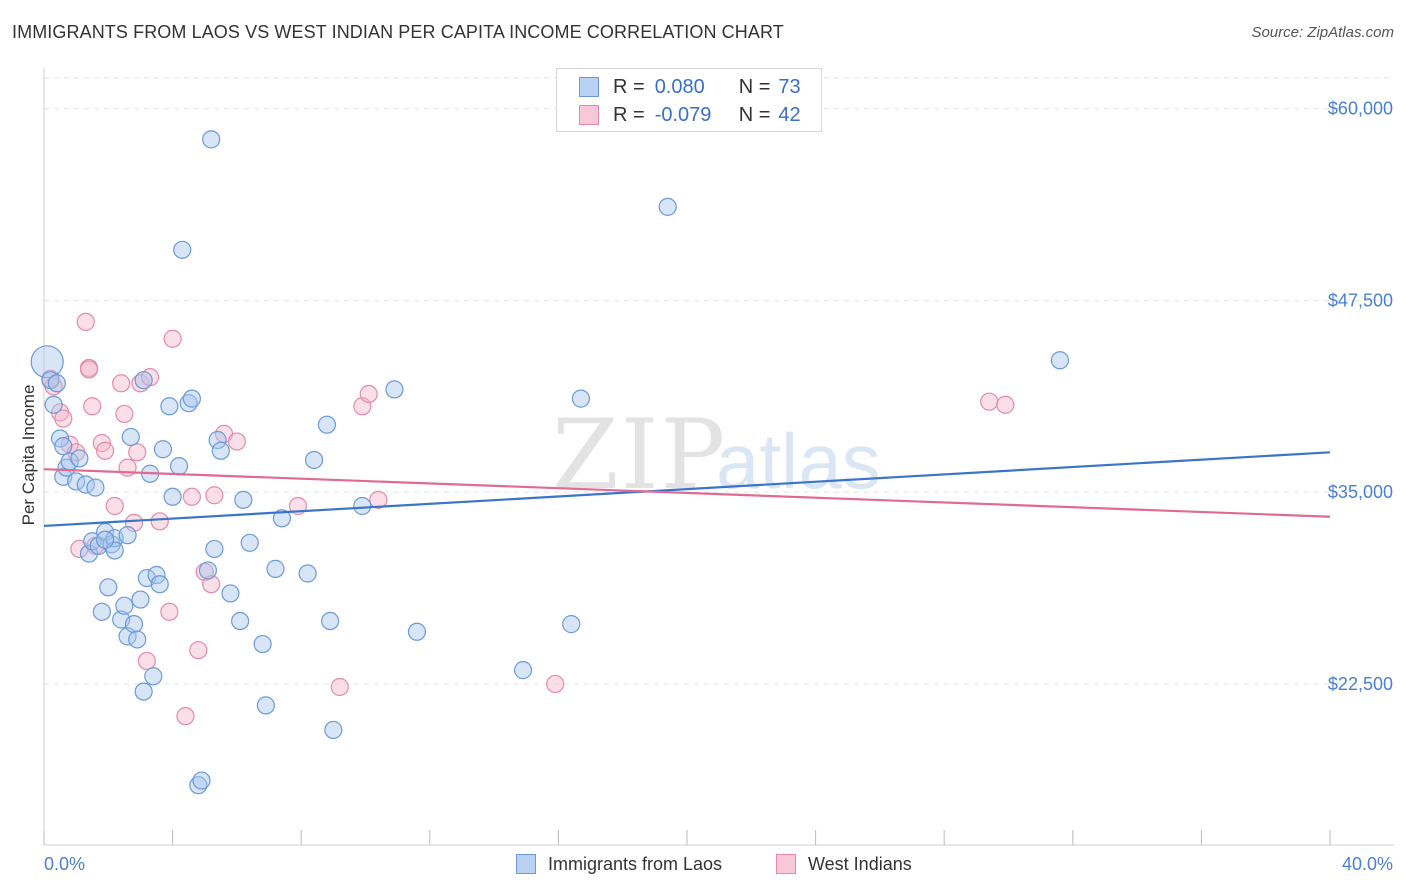 The height and width of the screenshot is (892, 1406). What do you see at coordinates (687, 493) in the screenshot?
I see `trend-line-west-indians` at bounding box center [687, 493].